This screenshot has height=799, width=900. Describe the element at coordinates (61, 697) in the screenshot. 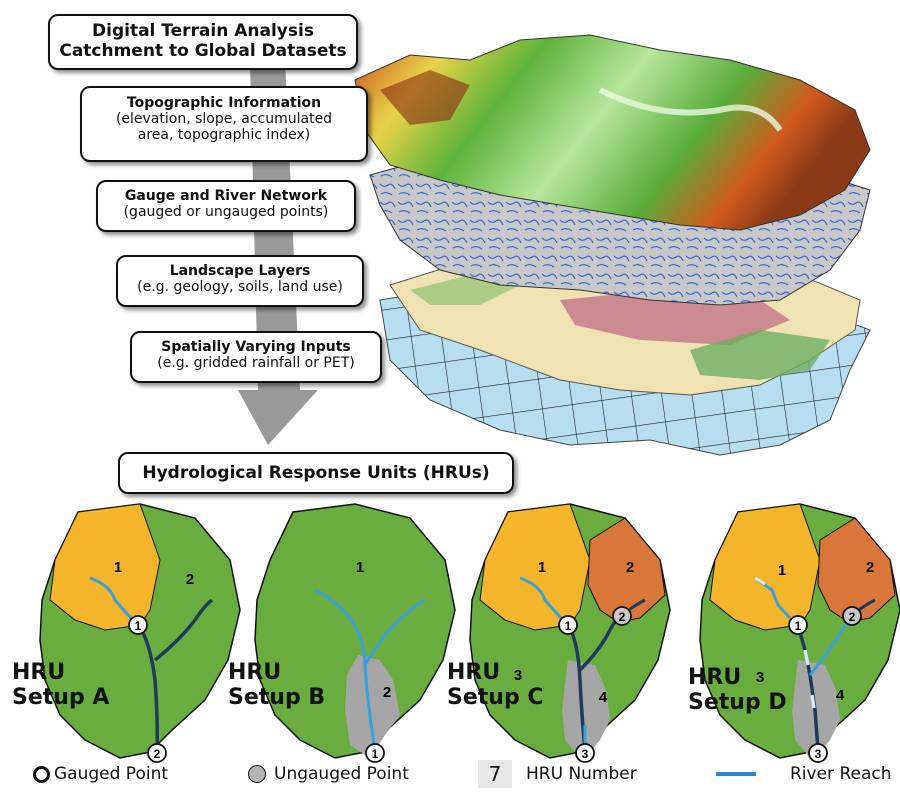

I see `setup-line2: Setup A` at that location.